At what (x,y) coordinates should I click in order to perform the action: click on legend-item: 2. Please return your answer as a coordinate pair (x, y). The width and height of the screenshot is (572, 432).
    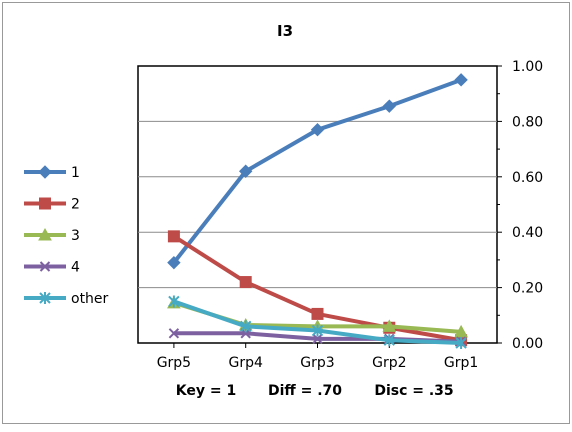
    Looking at the image, I should click on (52, 205).